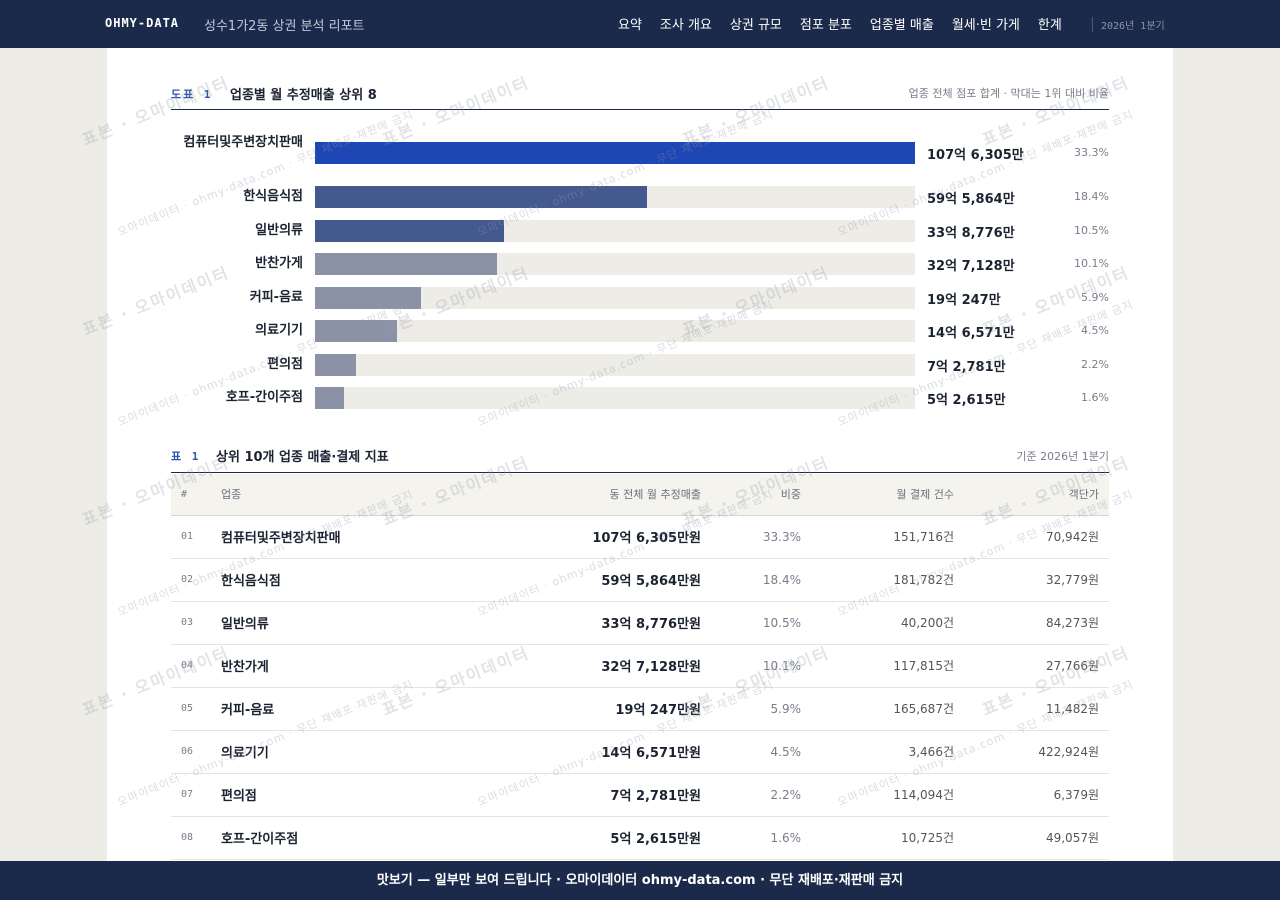 The width and height of the screenshot is (1280, 900). I want to click on bar-value-label: 14억 6,571만, so click(971, 333).